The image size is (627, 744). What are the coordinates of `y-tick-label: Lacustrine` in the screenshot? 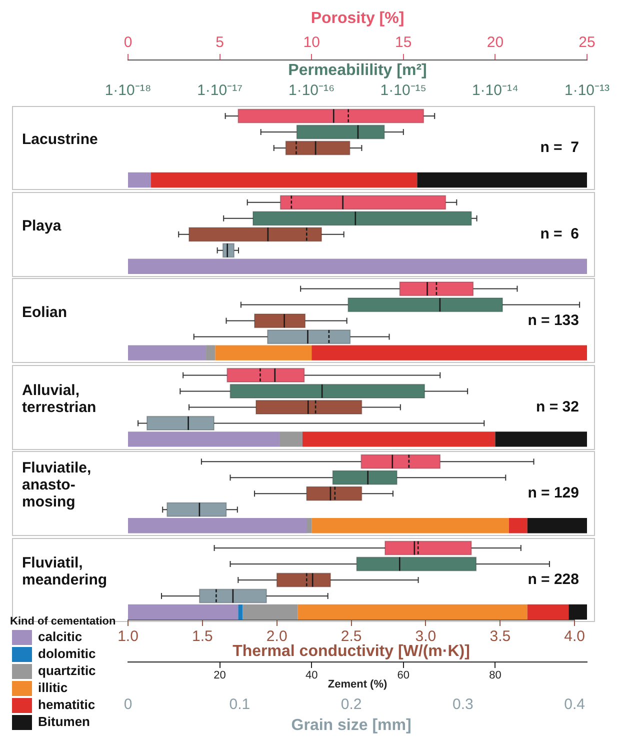 It's located at (60, 139).